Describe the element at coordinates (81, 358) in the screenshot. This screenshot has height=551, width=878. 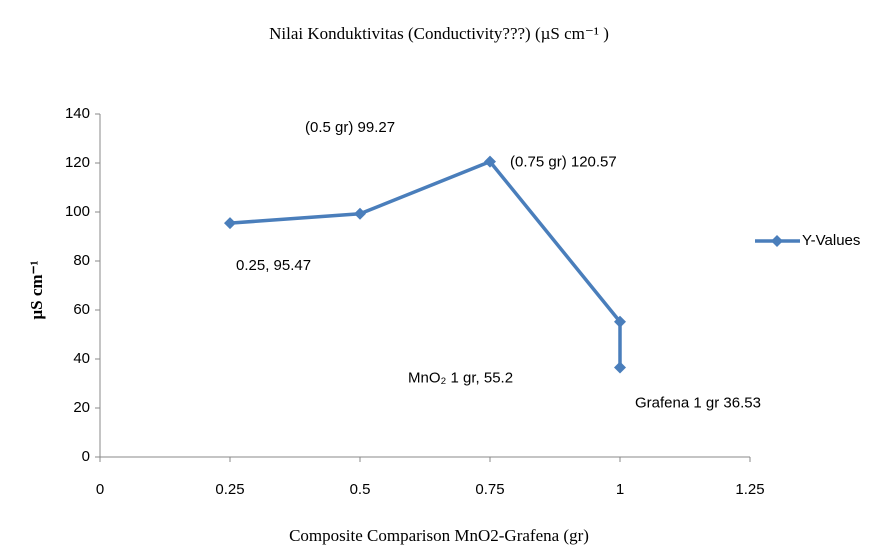
I see `y-tick-label: 40` at that location.